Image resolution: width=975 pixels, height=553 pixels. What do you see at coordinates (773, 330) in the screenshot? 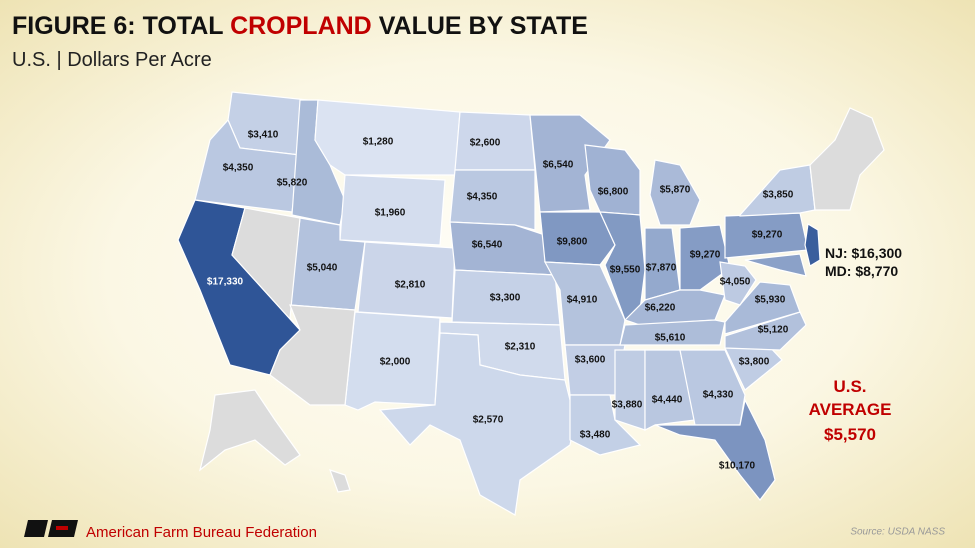
I see `state-value-label: $5,120` at bounding box center [773, 330].